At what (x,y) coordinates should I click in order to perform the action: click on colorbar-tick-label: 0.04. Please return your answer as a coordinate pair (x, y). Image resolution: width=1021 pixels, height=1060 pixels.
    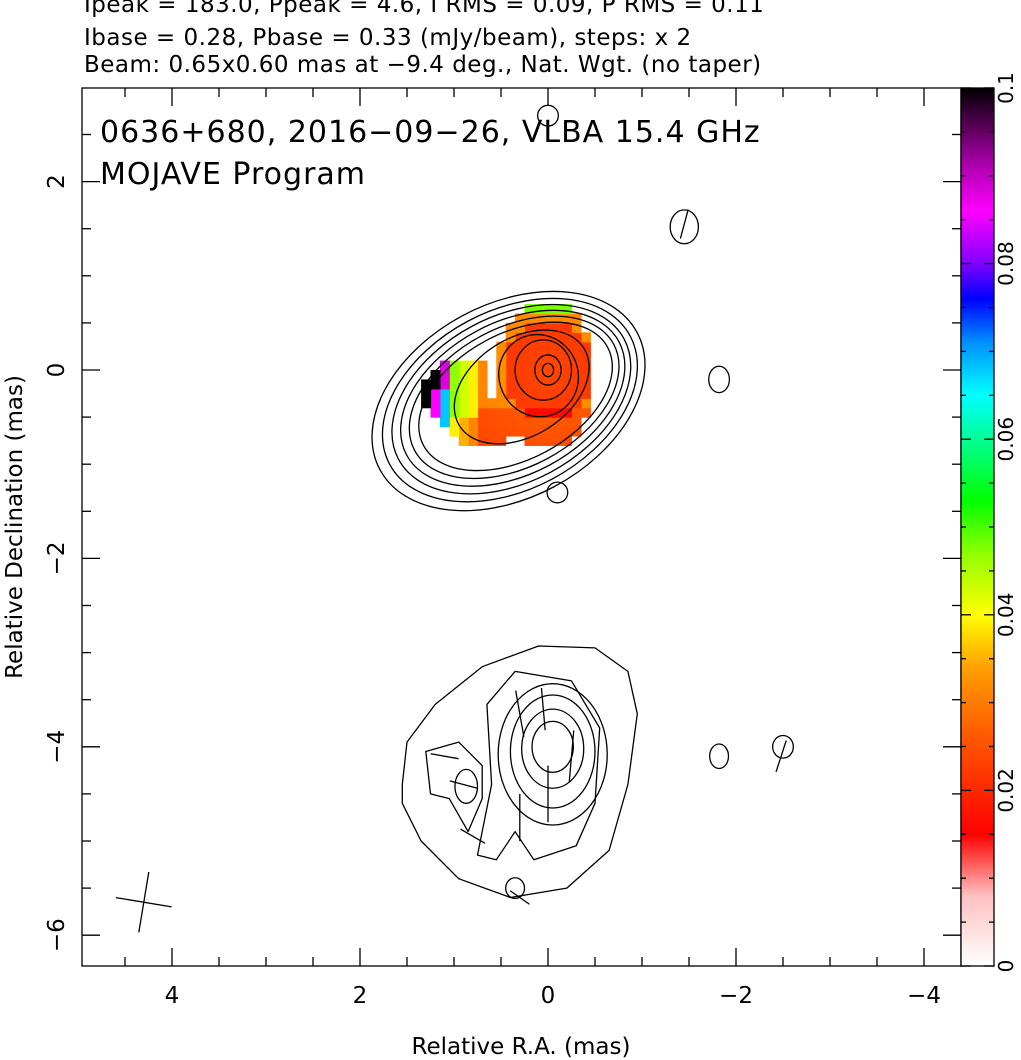
    Looking at the image, I should click on (1006, 615).